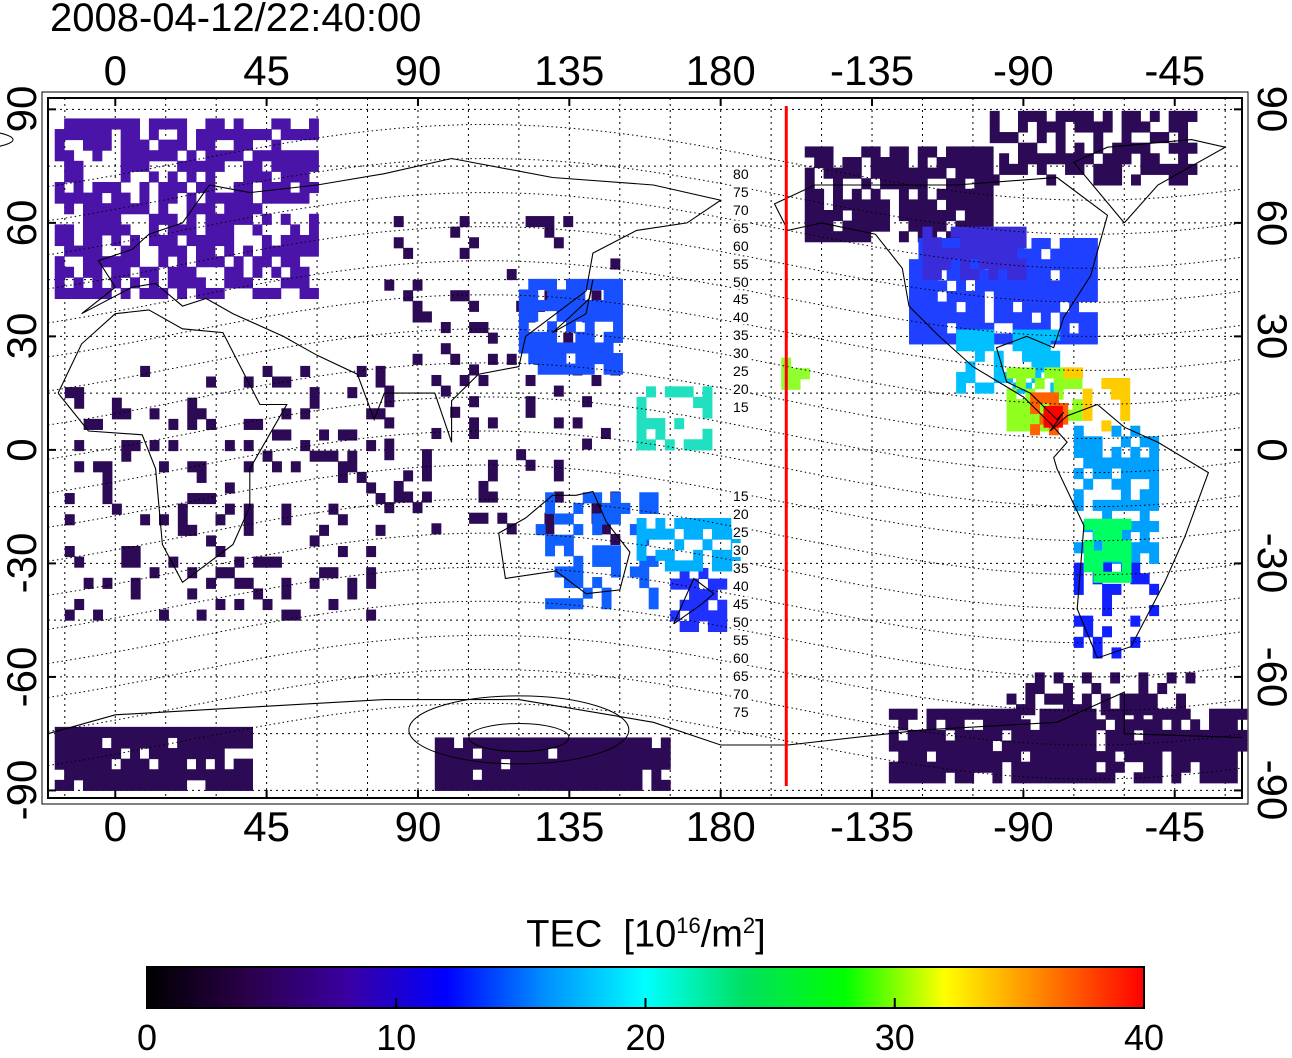  I want to click on contour-label: 40, so click(741, 317).